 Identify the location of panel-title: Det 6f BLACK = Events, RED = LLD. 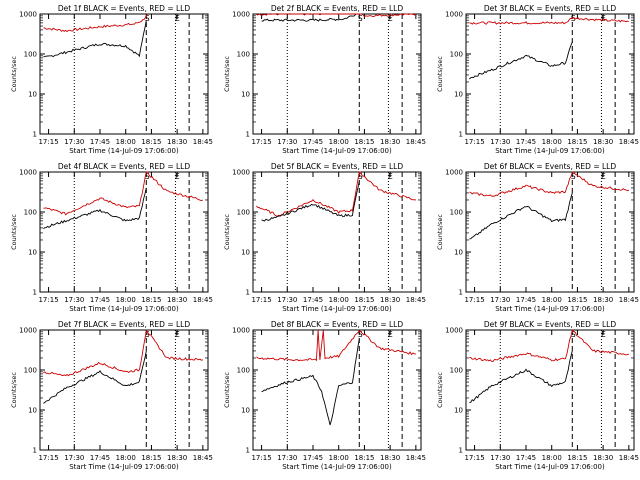
(550, 166).